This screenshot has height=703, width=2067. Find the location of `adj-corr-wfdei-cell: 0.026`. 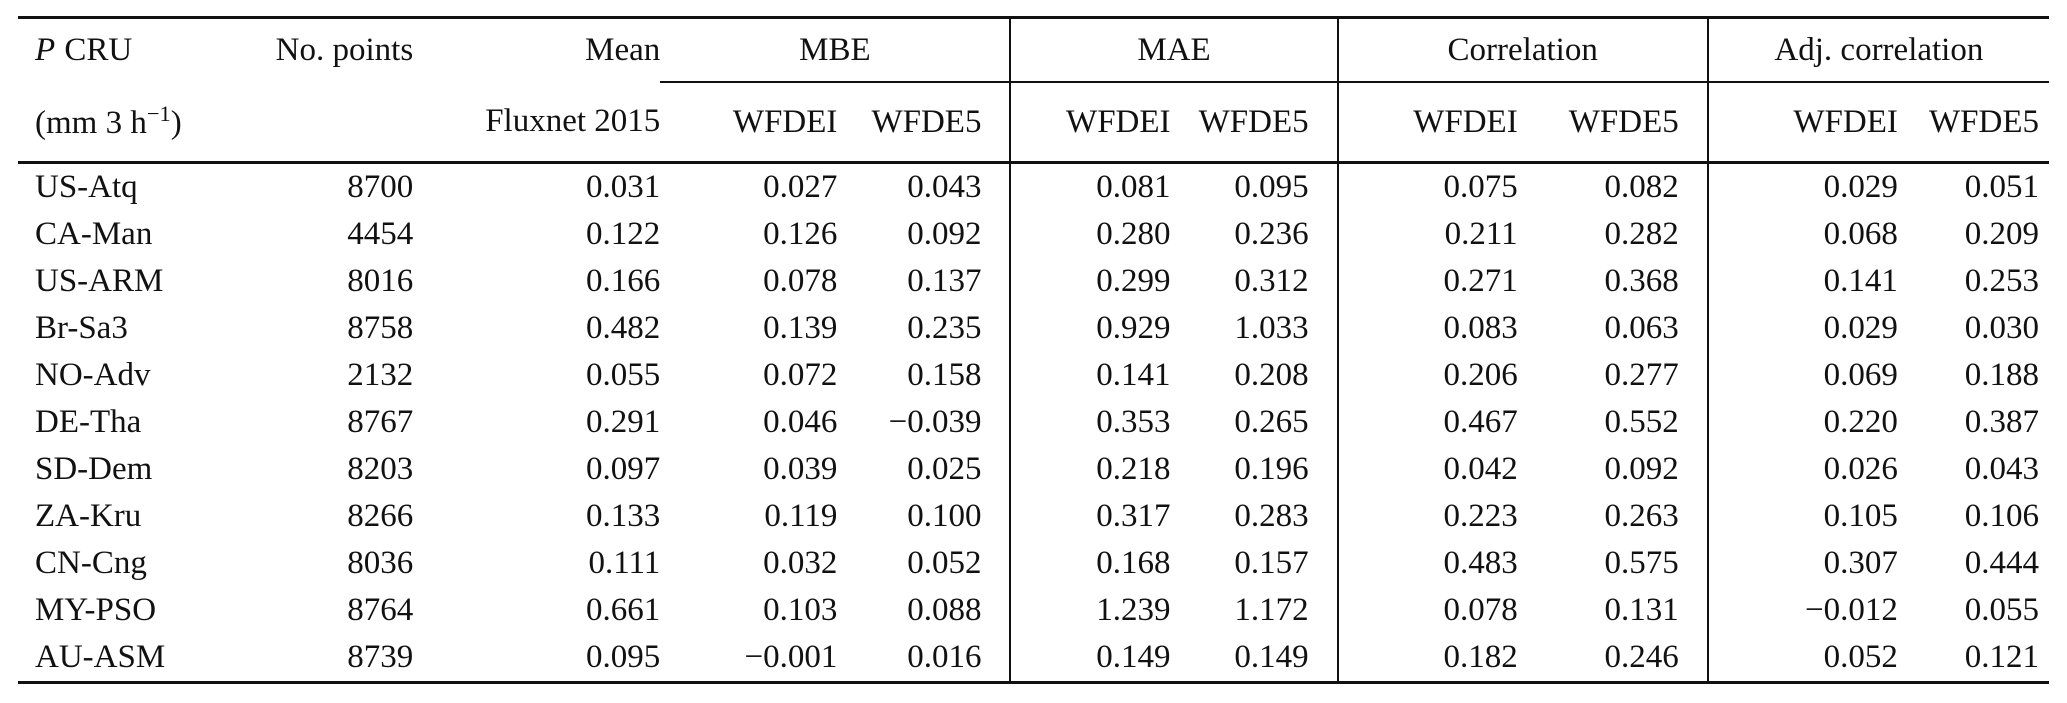

adj-corr-wfdei-cell: 0.026 is located at coordinates (1802, 469).